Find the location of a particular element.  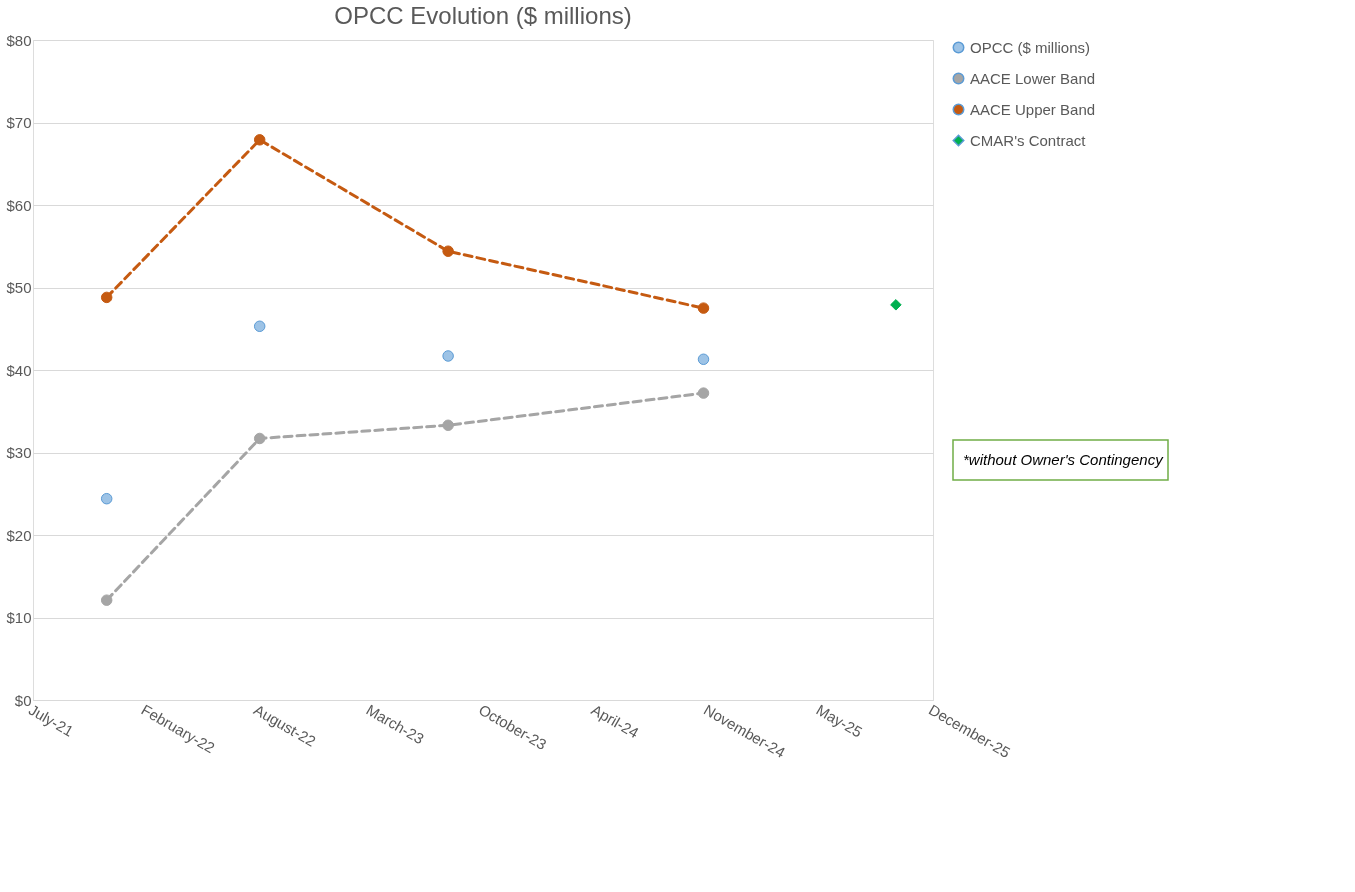

y-tick-label: $40 is located at coordinates (19, 370).